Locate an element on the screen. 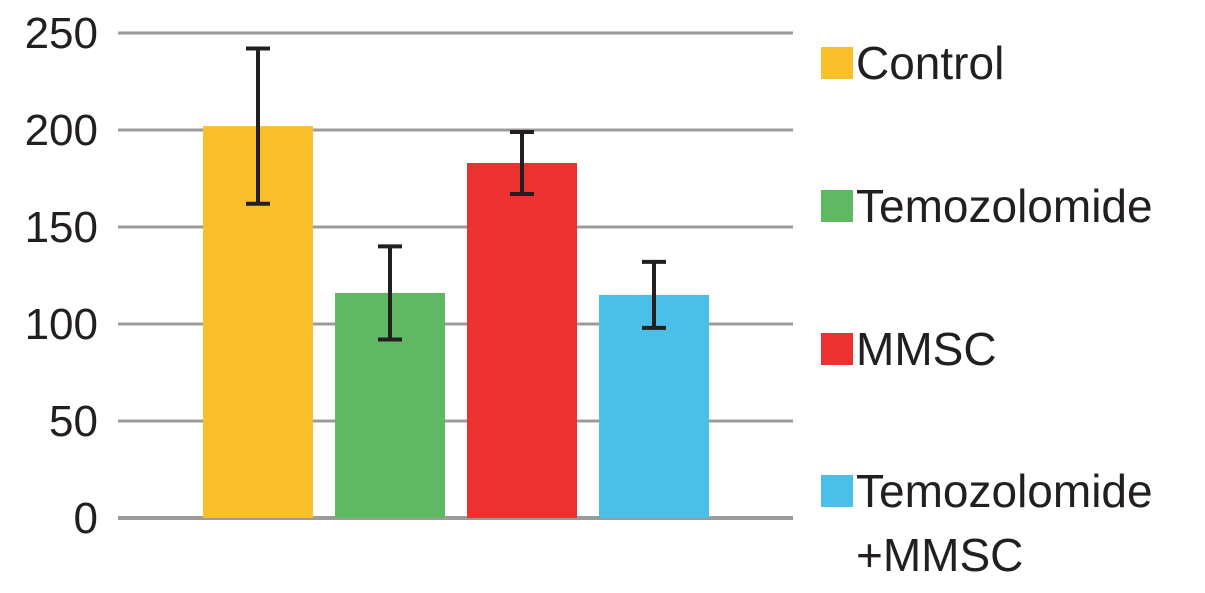 Image resolution: width=1205 pixels, height=593 pixels. legend-item: Temozolomide +MMSC is located at coordinates (987, 523).